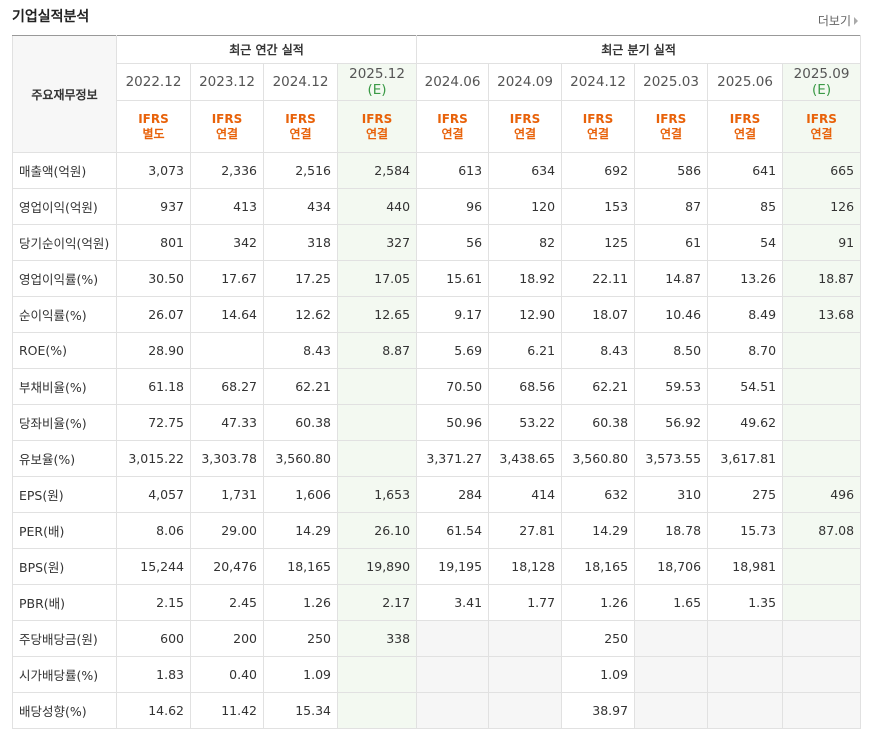  Describe the element at coordinates (227, 170) in the screenshot. I see `value-cell: 2,336` at that location.